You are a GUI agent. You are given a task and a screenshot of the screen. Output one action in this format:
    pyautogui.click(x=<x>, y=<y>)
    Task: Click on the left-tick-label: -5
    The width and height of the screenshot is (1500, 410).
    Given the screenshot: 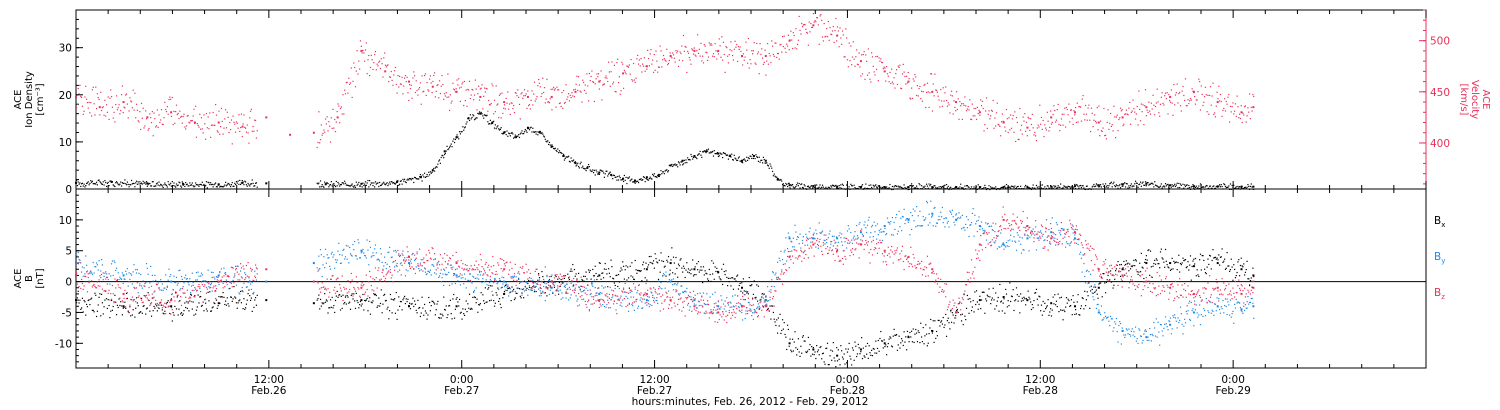 What is the action you would take?
    pyautogui.click(x=67, y=313)
    